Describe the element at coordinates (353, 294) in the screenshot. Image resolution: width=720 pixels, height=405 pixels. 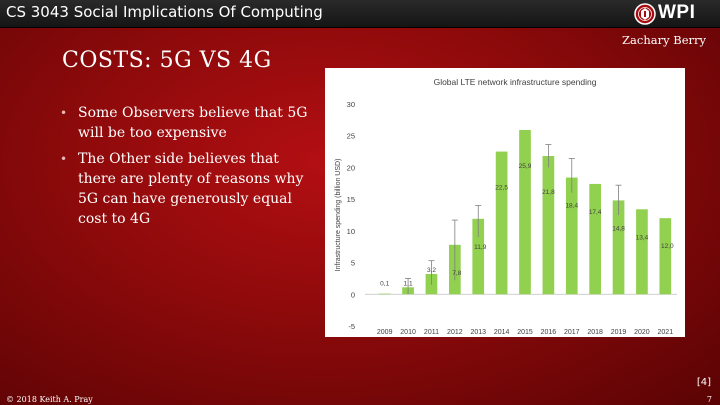
I see `y-tick-label: 0` at that location.